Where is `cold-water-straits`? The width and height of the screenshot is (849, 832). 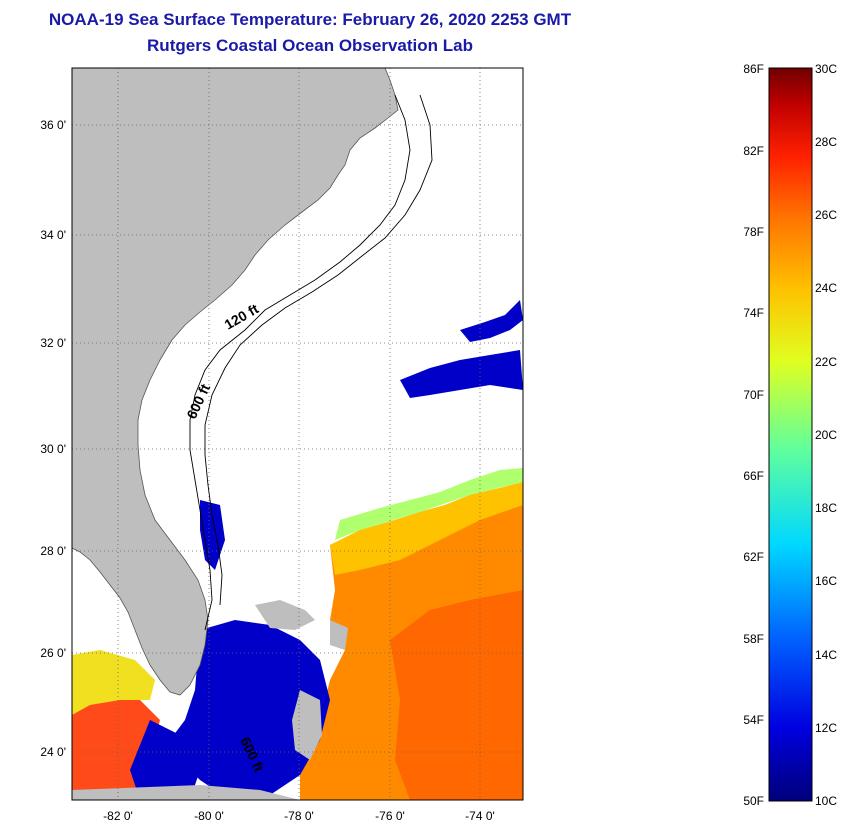 cold-water-straits is located at coordinates (250, 710).